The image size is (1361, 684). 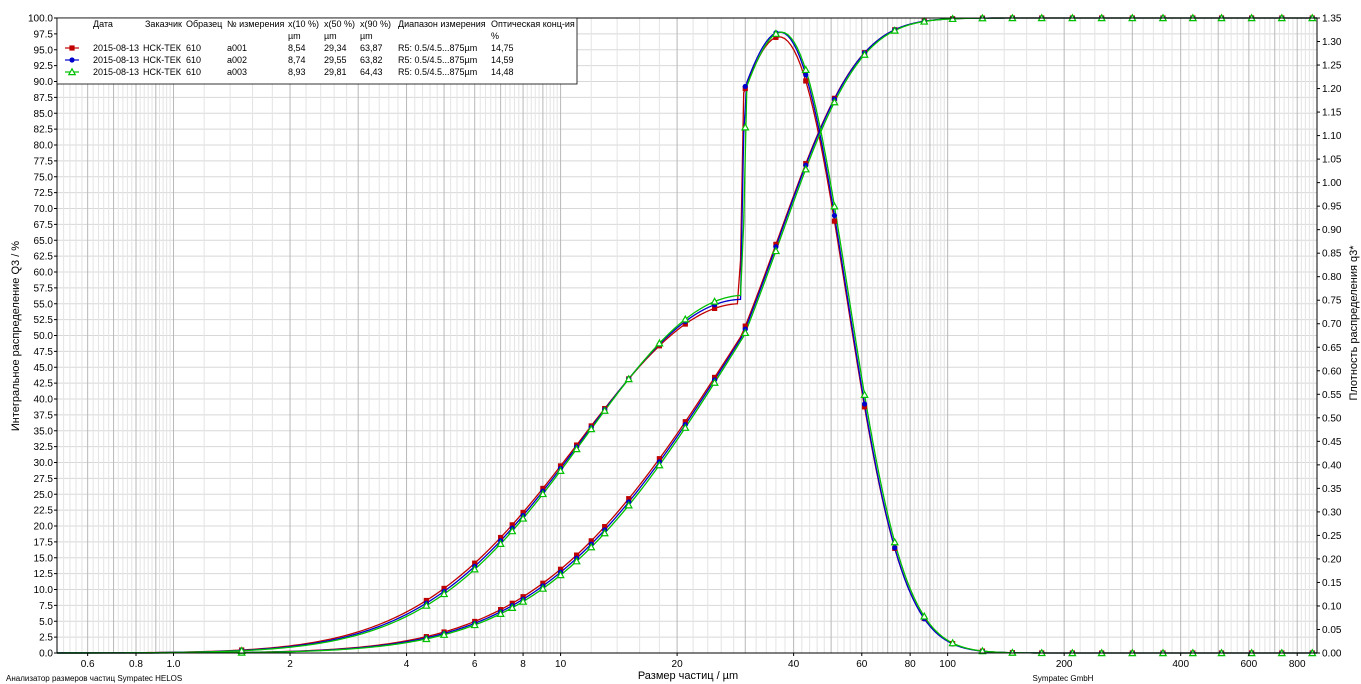 What do you see at coordinates (44, 463) in the screenshot?
I see `left-tick-label: 30.0` at bounding box center [44, 463].